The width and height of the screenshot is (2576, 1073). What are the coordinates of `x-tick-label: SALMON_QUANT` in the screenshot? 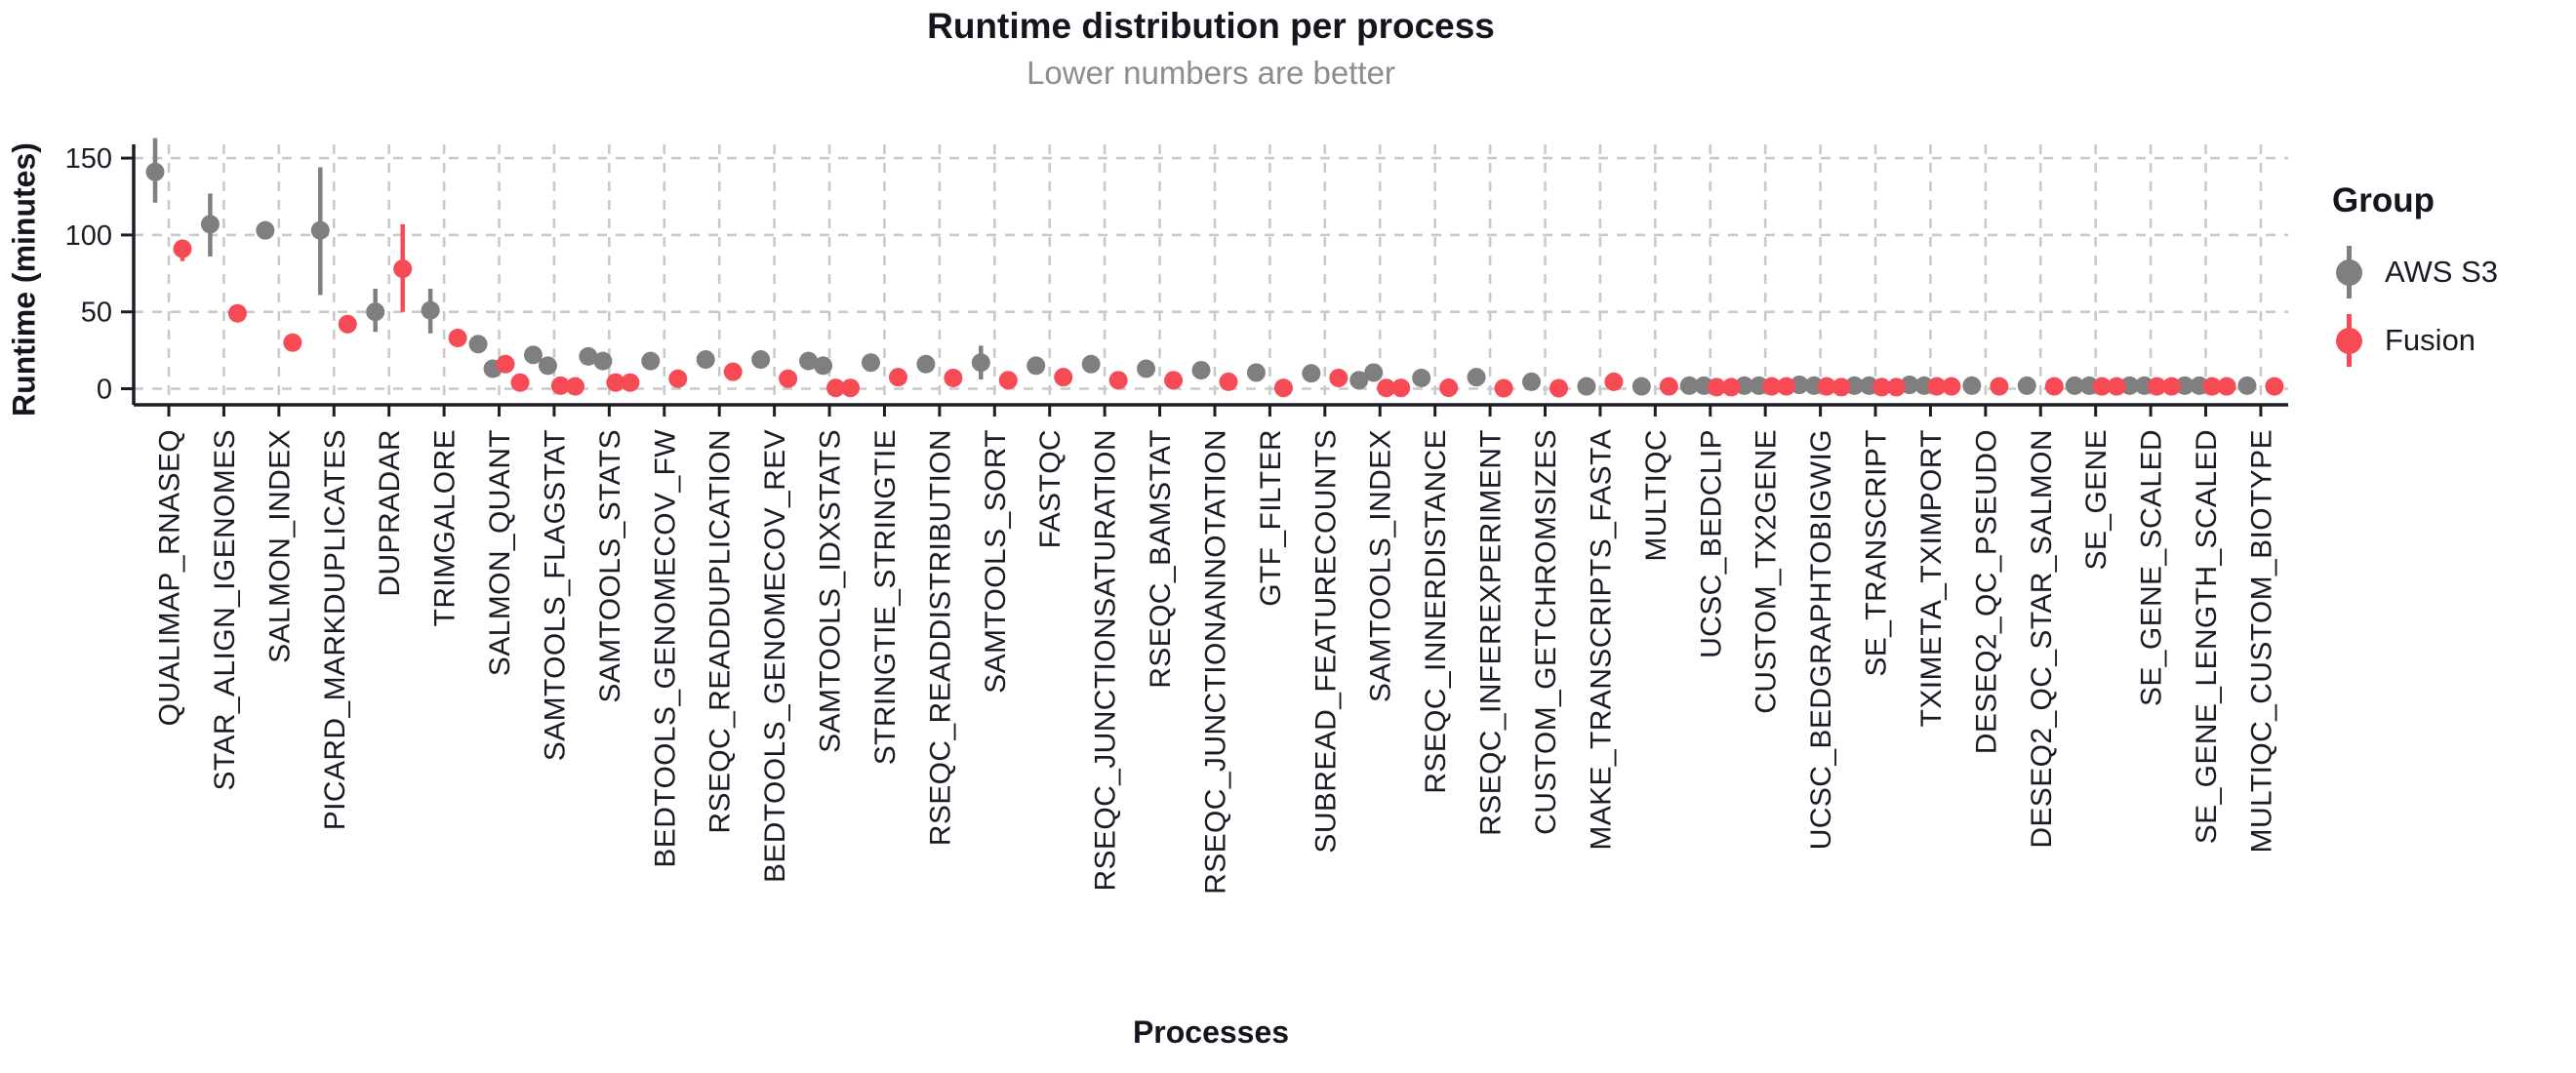 It's located at (500, 553).